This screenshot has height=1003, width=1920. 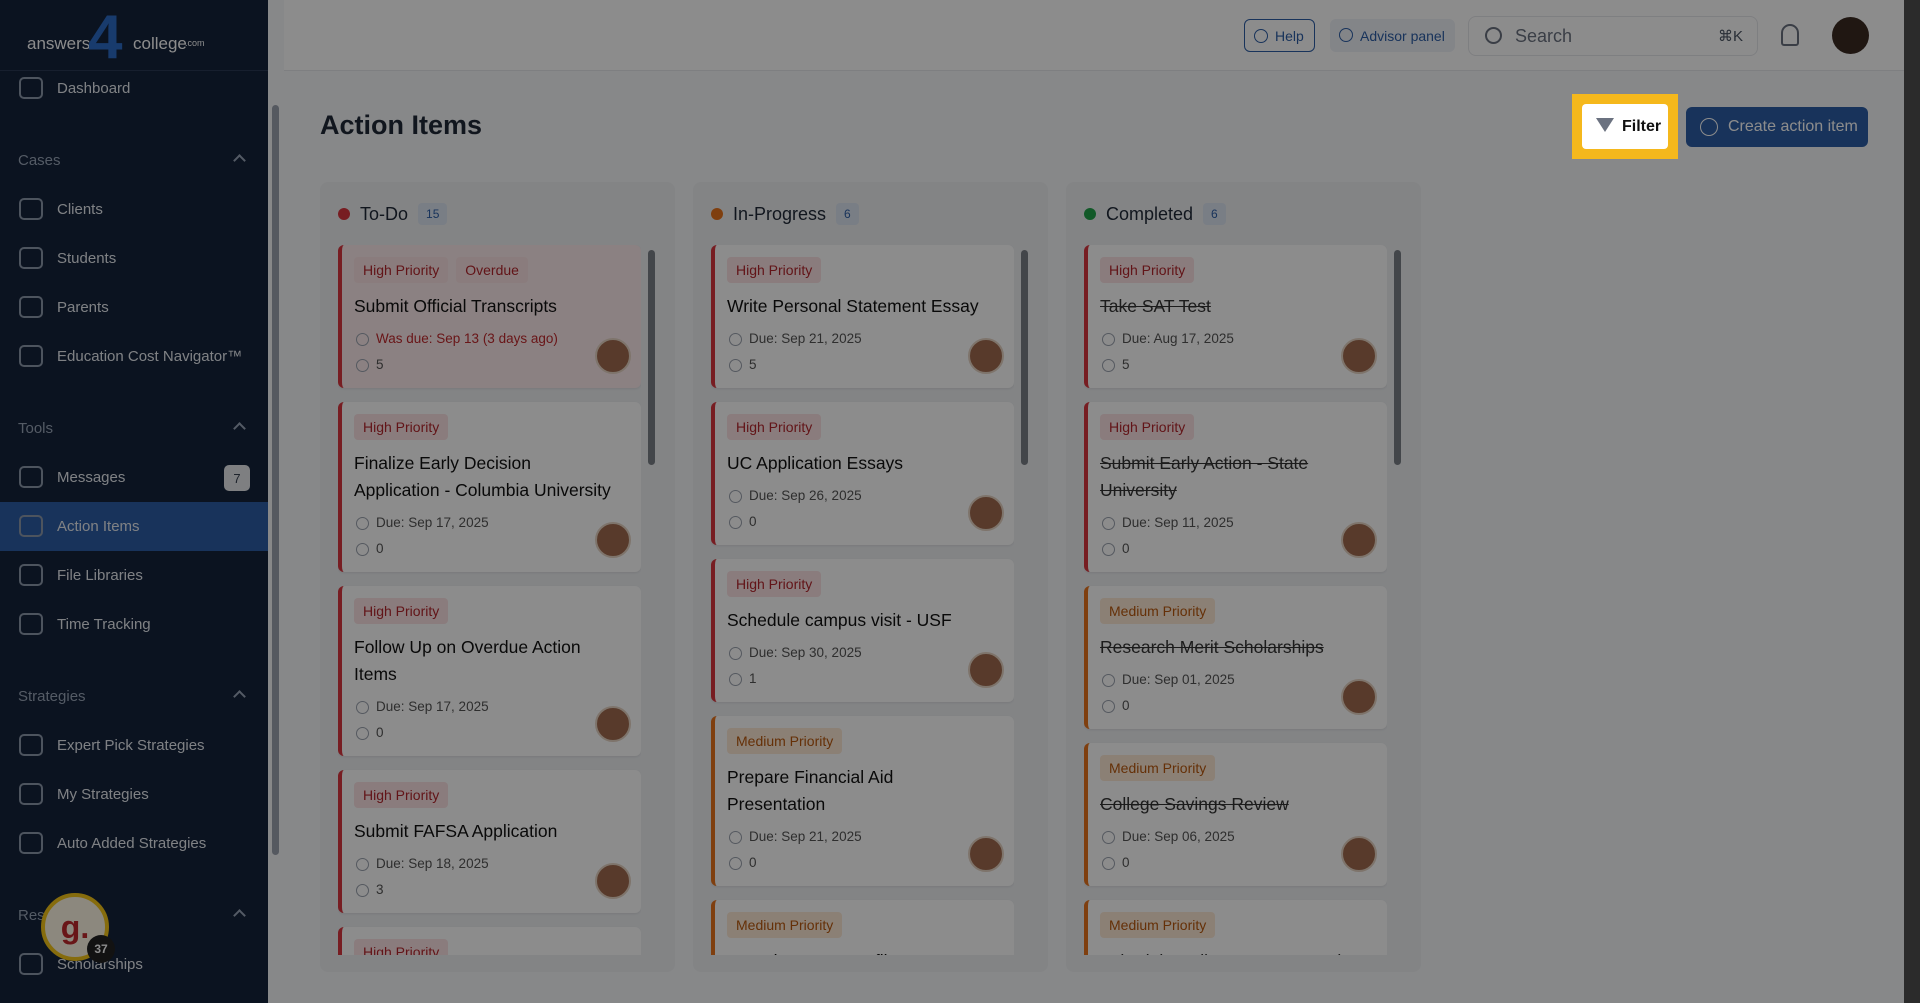 What do you see at coordinates (1790, 35) in the screenshot?
I see `notifications` at bounding box center [1790, 35].